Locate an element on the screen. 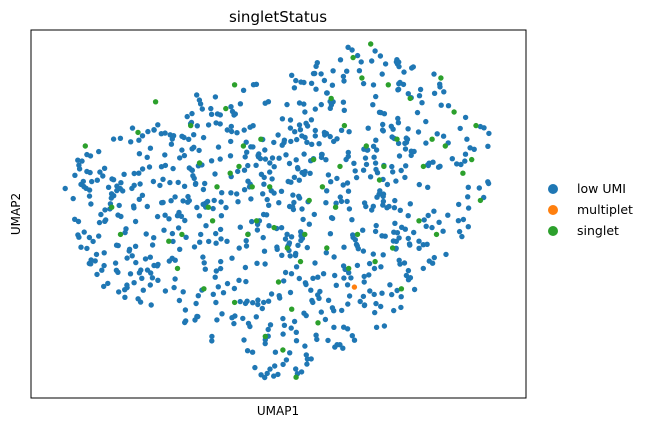 The width and height of the screenshot is (654, 429). legend-marker is located at coordinates (553, 210).